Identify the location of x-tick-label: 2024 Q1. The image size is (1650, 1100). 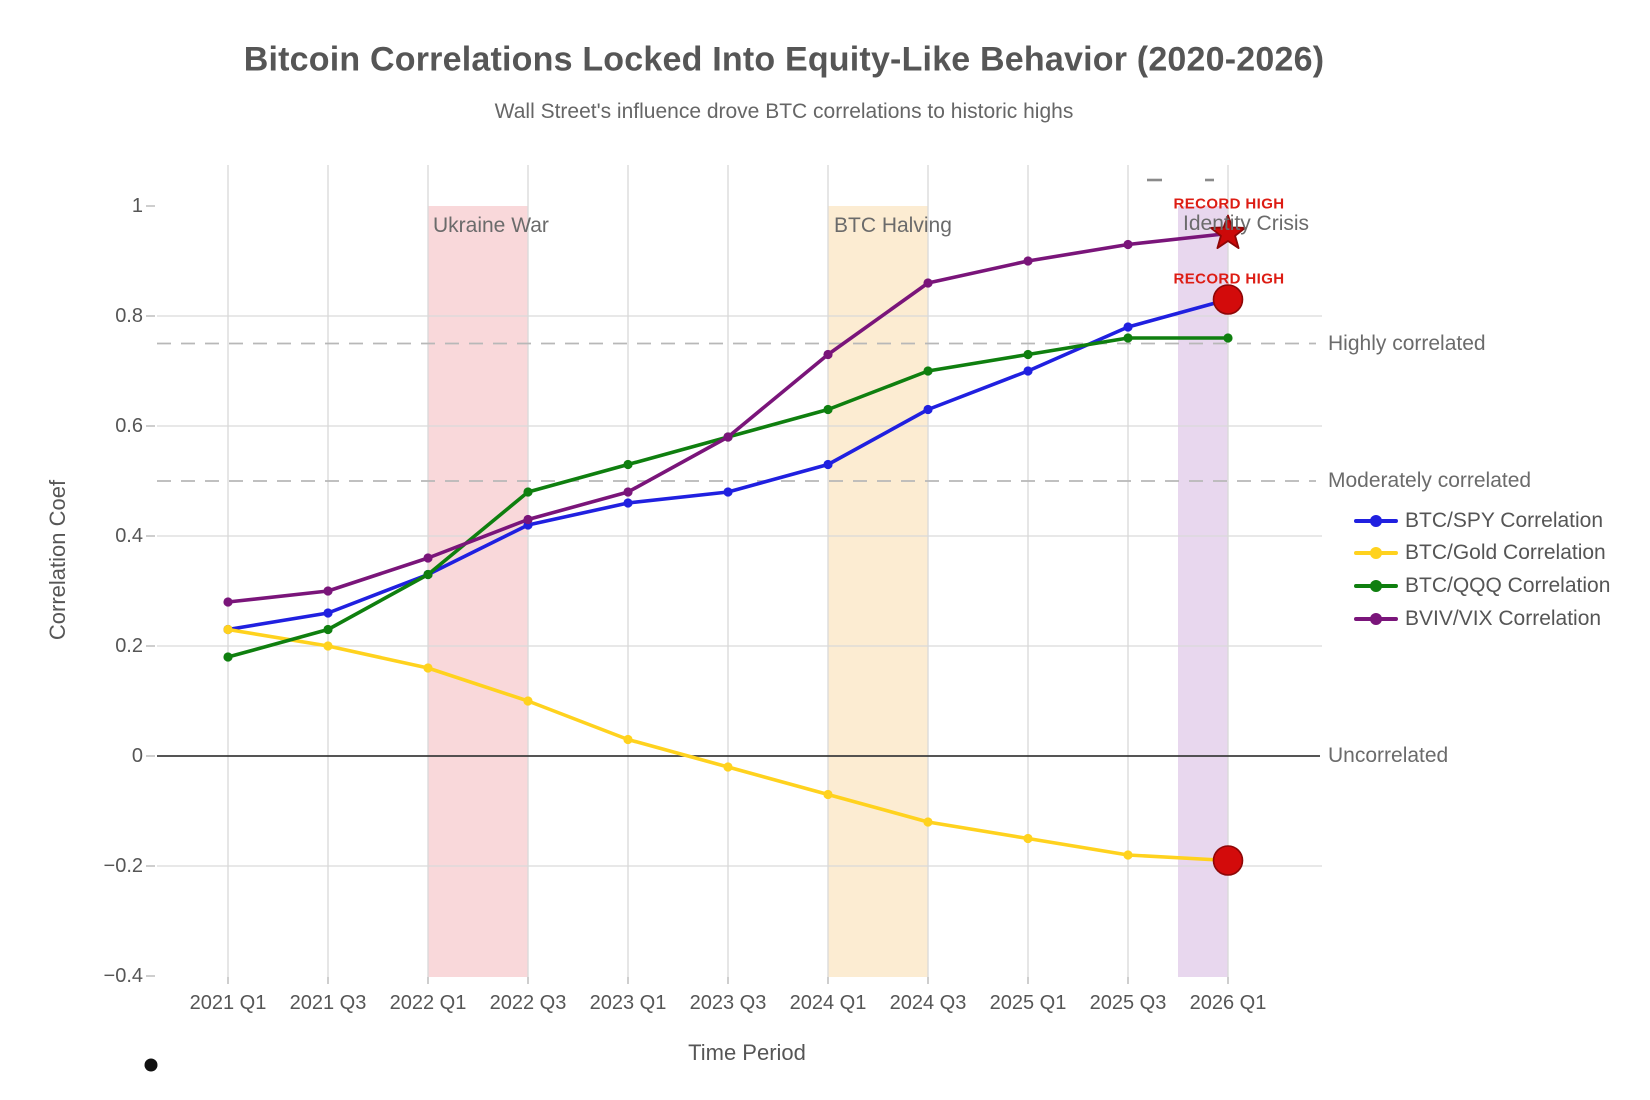
(828, 1003).